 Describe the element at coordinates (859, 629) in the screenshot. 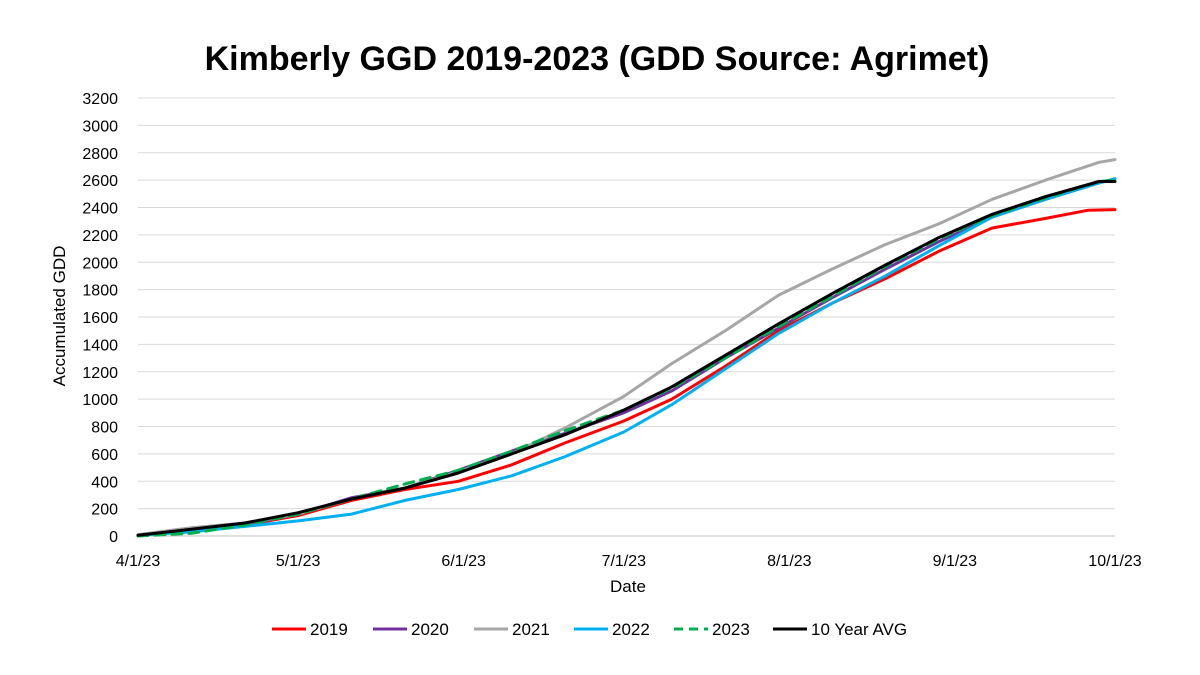

I see `legend-label: 10 Year AVG` at that location.